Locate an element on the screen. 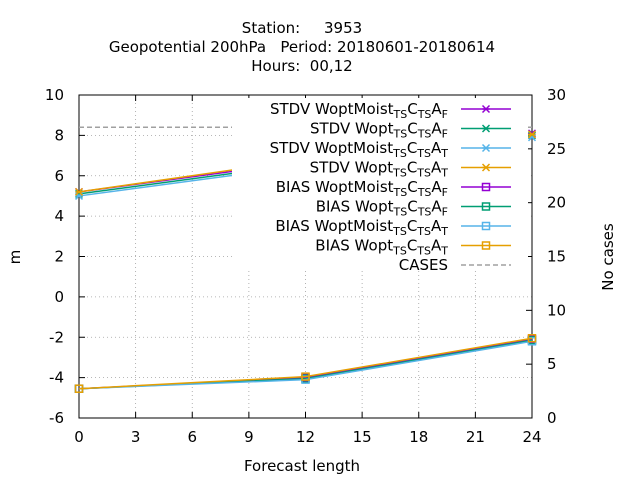  y-tick-label: 2 is located at coordinates (59, 257).